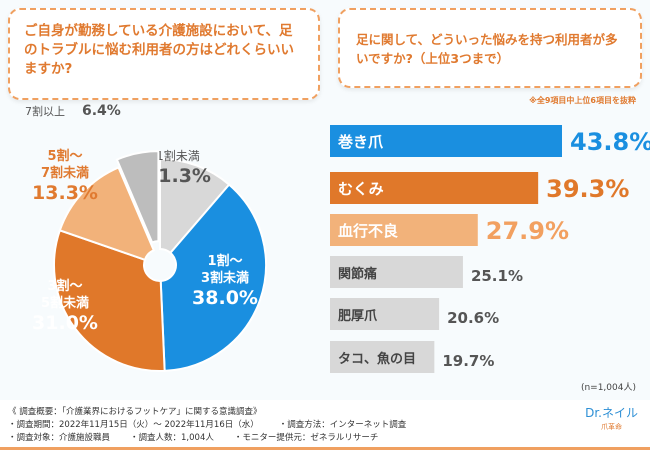  Describe the element at coordinates (45, 111) in the screenshot. I see `pie-label: 7割以上` at that location.